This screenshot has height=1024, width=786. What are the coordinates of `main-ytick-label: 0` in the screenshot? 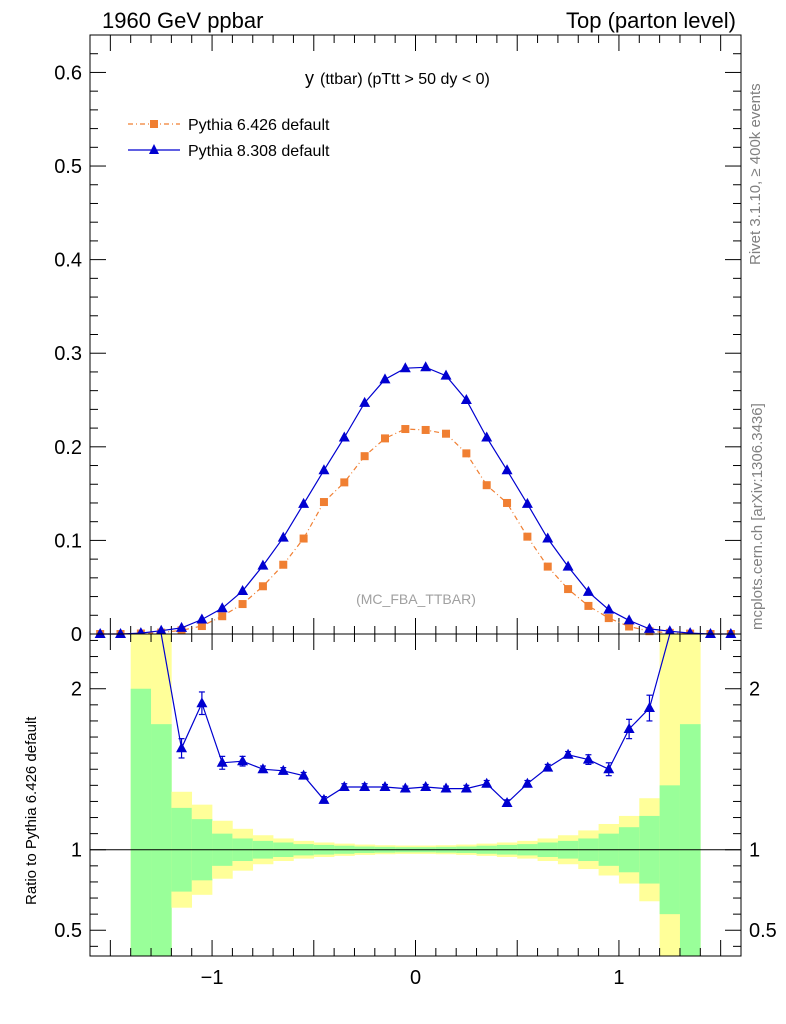 It's located at (76, 635).